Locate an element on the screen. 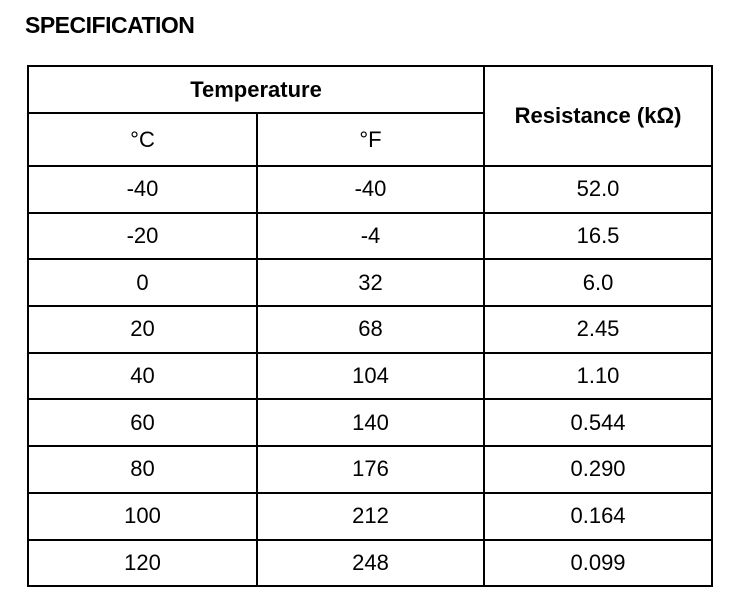 The image size is (736, 602). table-cell: 104 is located at coordinates (370, 376).